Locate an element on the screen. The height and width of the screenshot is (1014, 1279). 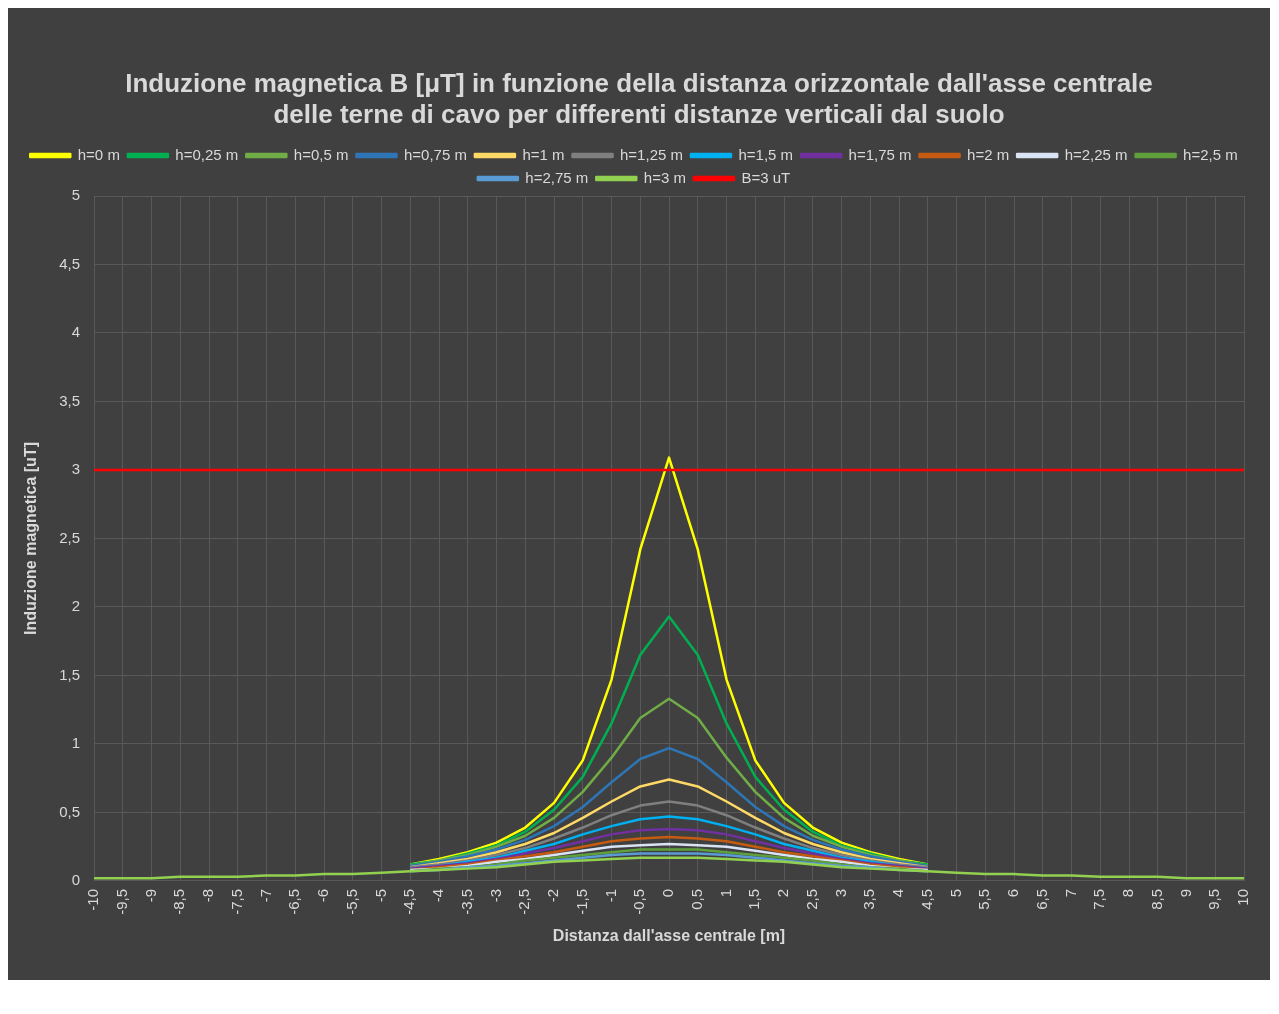
legend-label: h=2,75 m is located at coordinates (557, 177).